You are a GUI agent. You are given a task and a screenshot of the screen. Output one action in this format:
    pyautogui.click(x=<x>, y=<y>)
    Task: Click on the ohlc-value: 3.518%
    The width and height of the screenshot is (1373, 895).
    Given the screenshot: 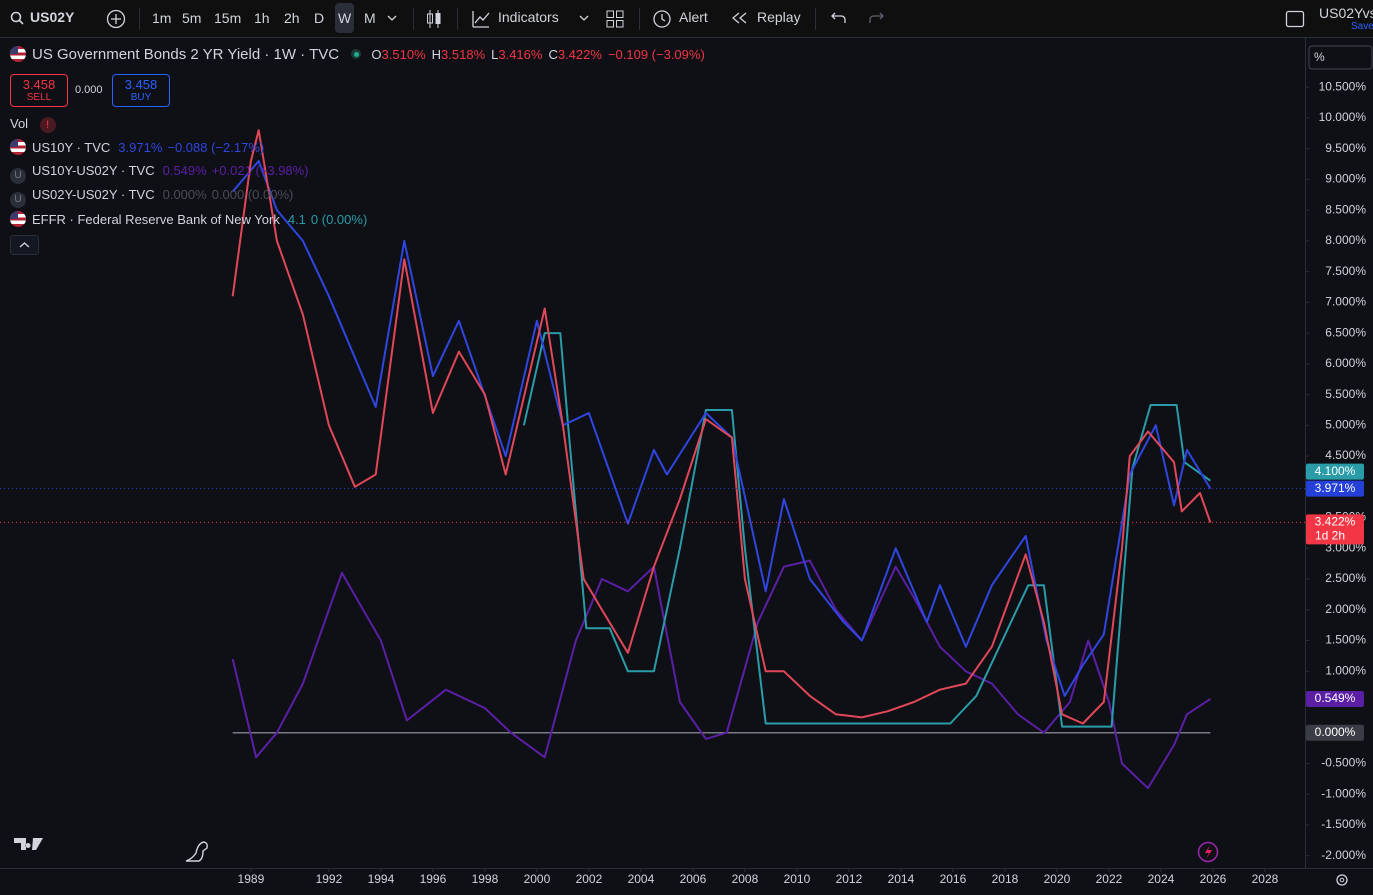 What is the action you would take?
    pyautogui.click(x=463, y=54)
    